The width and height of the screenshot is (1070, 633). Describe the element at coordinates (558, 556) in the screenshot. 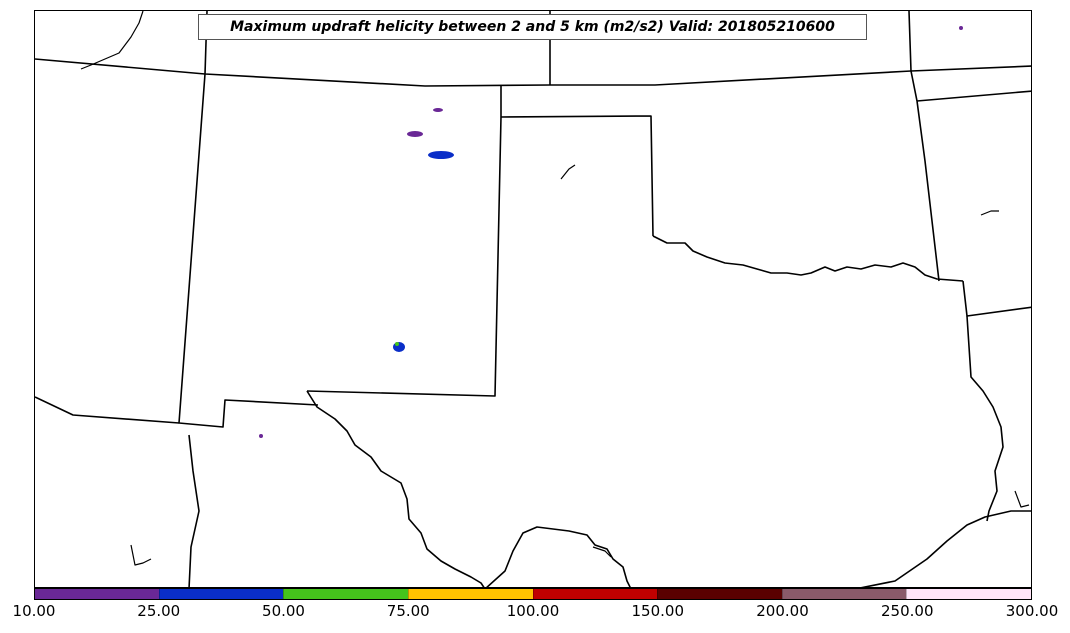

I see `rio-grande-big-bend` at that location.